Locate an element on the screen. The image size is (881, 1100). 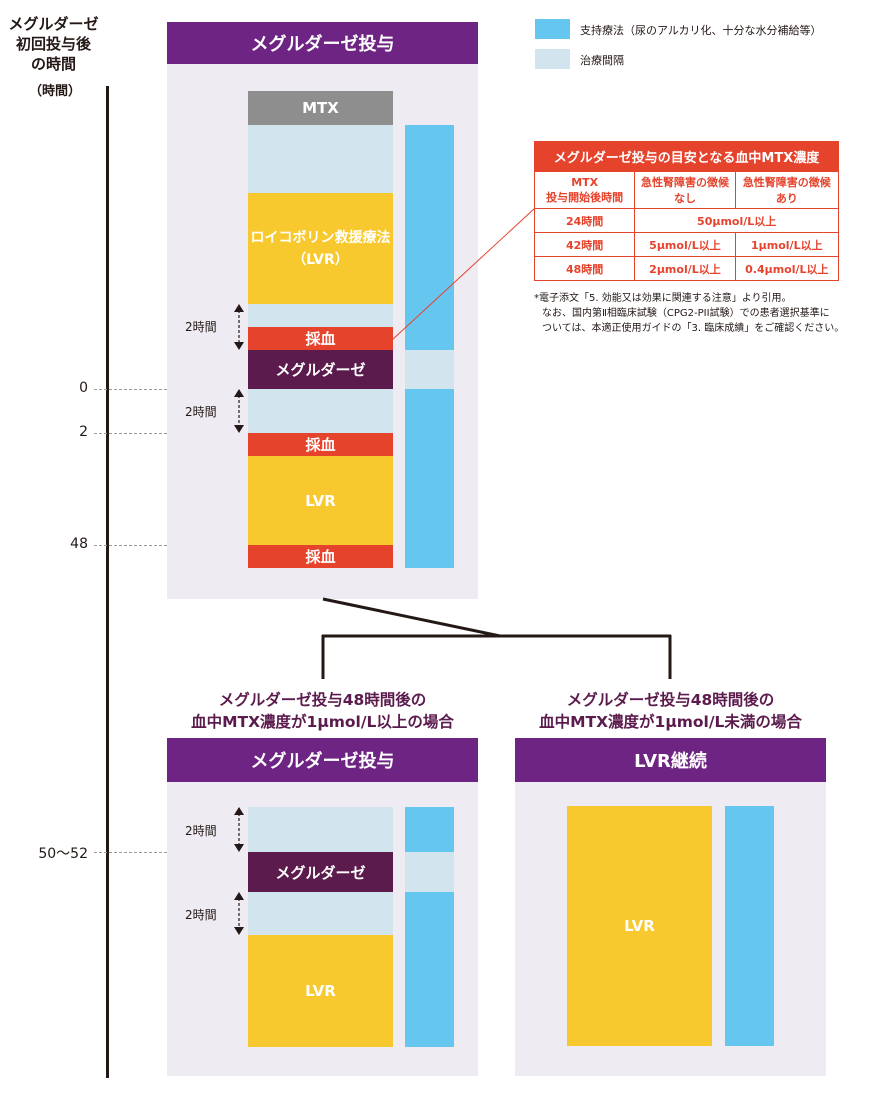
table-cell: 5μmol/L以上 is located at coordinates (685, 244).